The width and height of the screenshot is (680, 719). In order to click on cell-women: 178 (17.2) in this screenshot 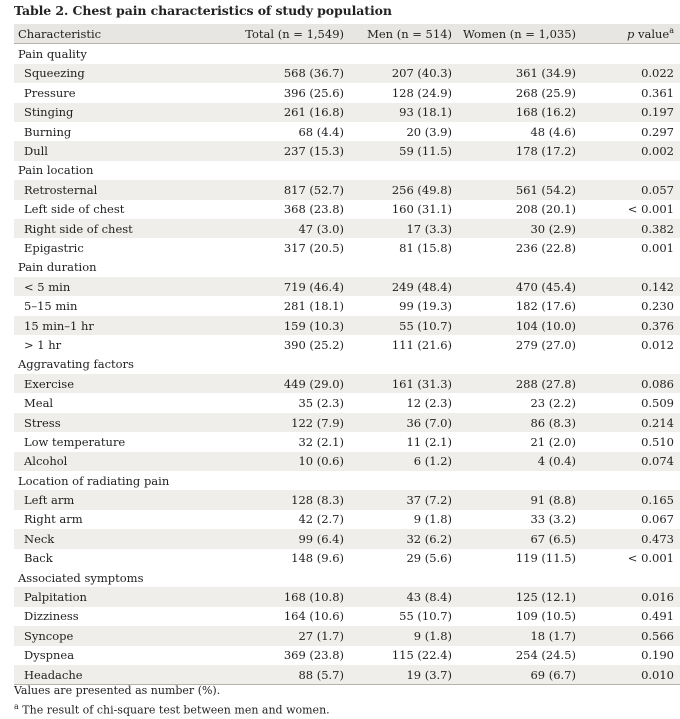, I will do `click(516, 151)`.